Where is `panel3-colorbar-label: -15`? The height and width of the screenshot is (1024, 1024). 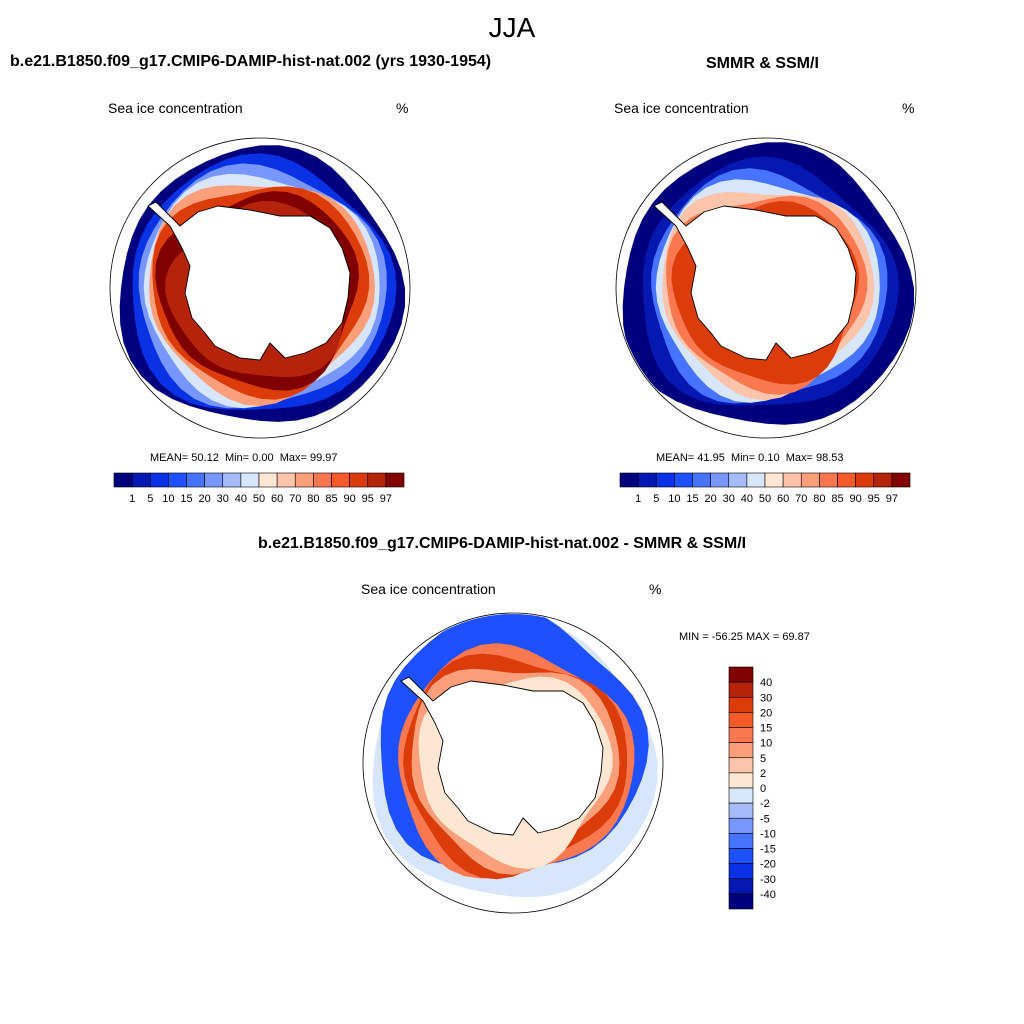
panel3-colorbar-label: -15 is located at coordinates (768, 850).